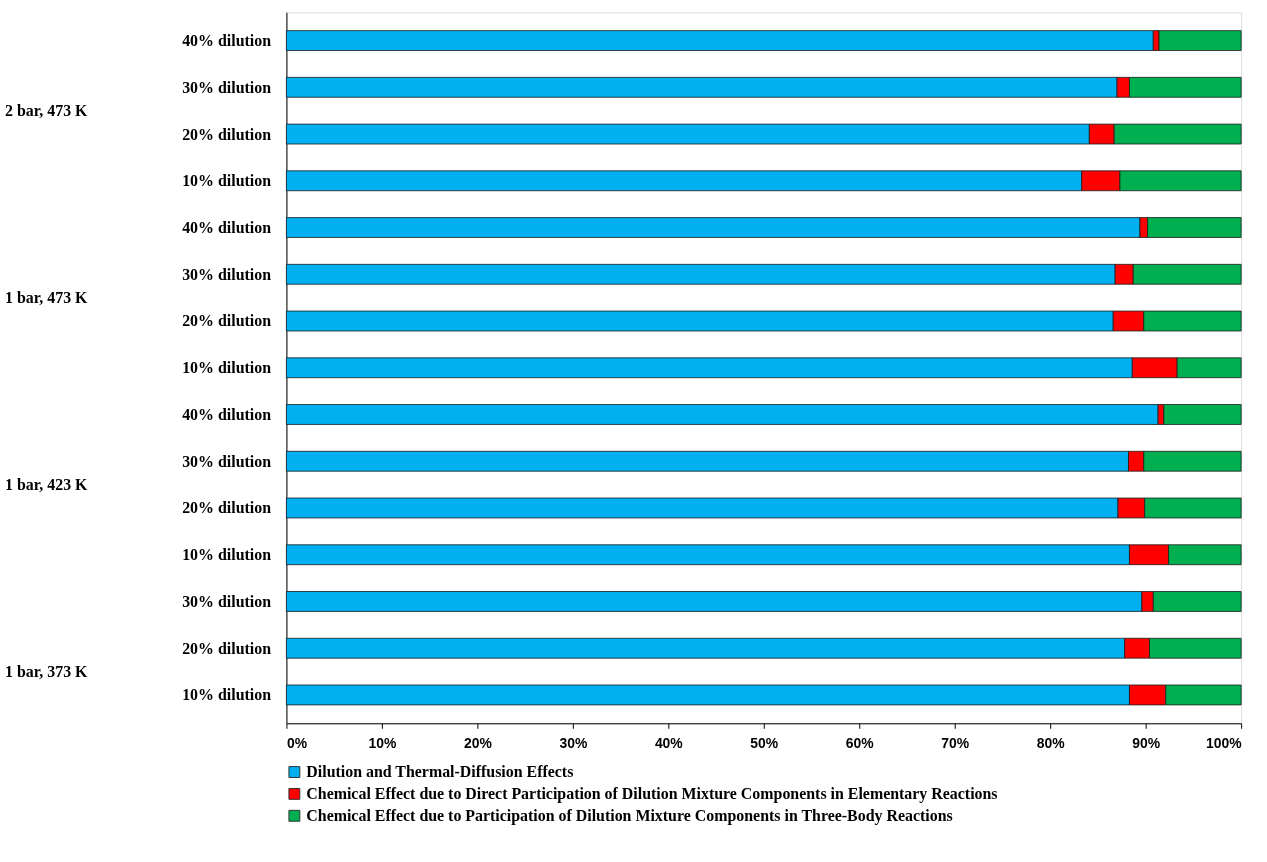 The width and height of the screenshot is (1267, 862). What do you see at coordinates (668, 742) in the screenshot?
I see `x-tick-label: 40%` at bounding box center [668, 742].